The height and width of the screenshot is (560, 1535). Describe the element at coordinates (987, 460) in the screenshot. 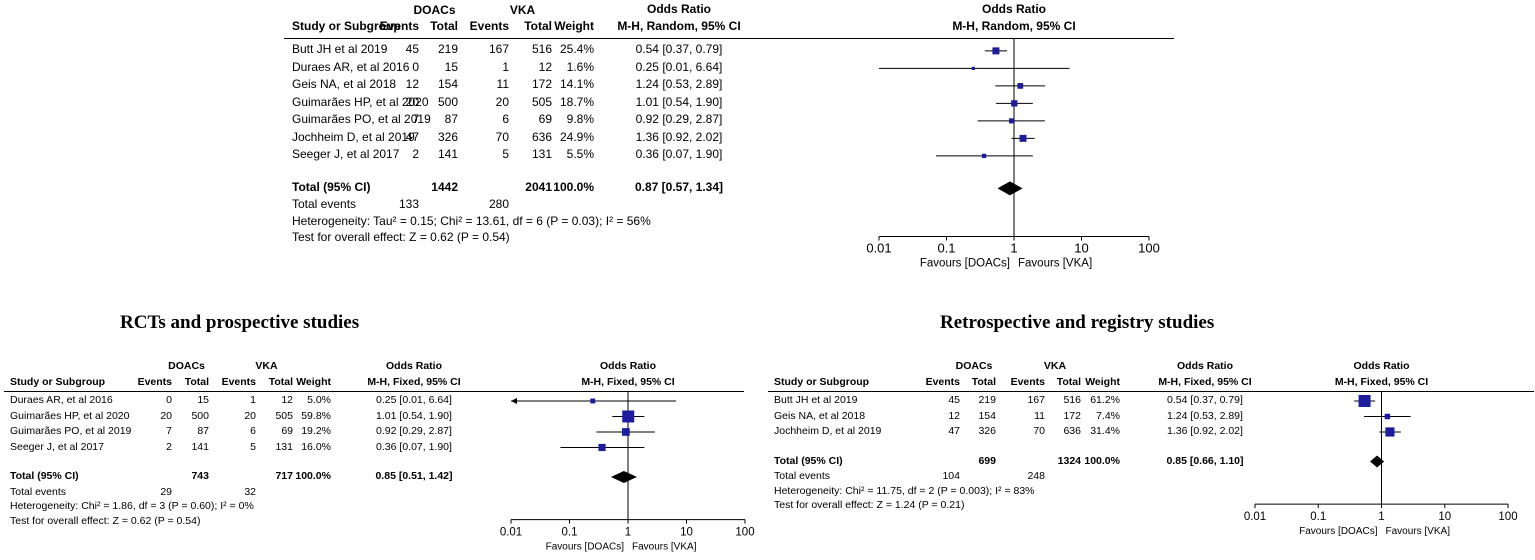

I see `total-doacs: 699` at that location.